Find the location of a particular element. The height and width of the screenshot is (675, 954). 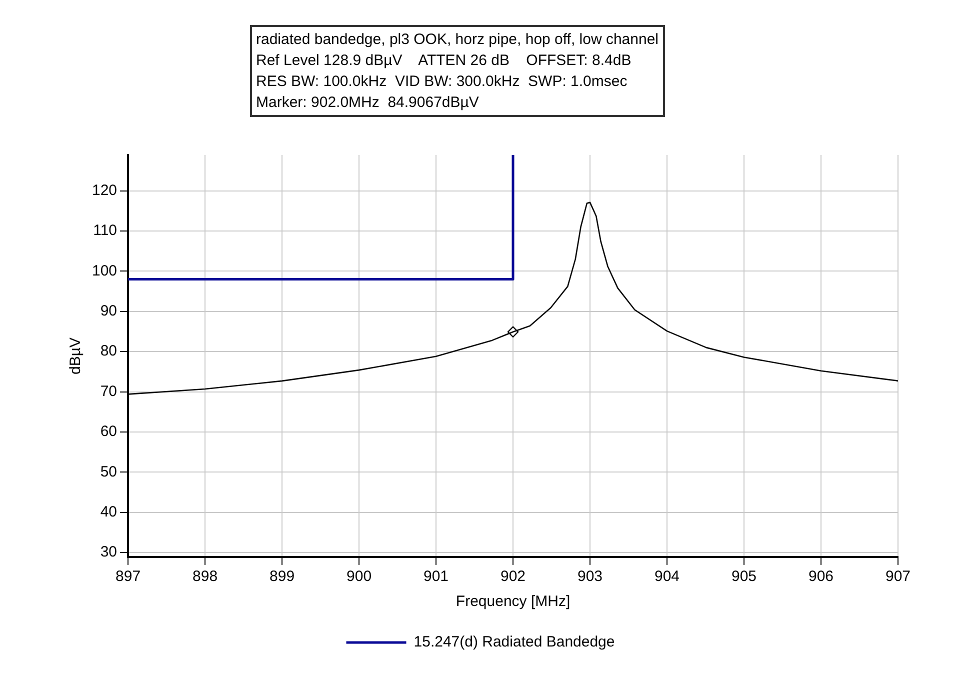

x-tick-label: 899 is located at coordinates (282, 577).